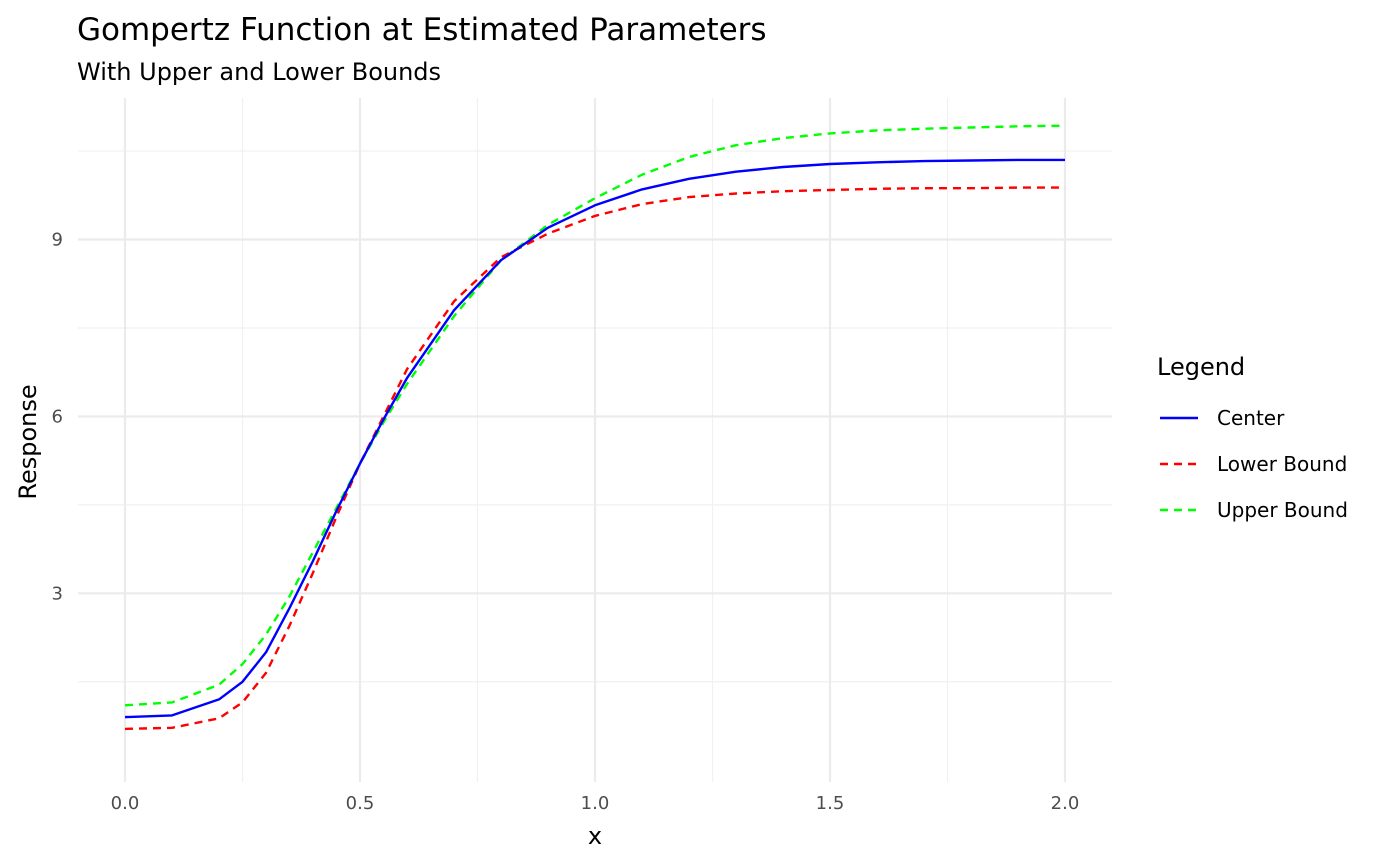 This screenshot has height=865, width=1400. What do you see at coordinates (57, 593) in the screenshot?
I see `y-tick-label: 3` at bounding box center [57, 593].